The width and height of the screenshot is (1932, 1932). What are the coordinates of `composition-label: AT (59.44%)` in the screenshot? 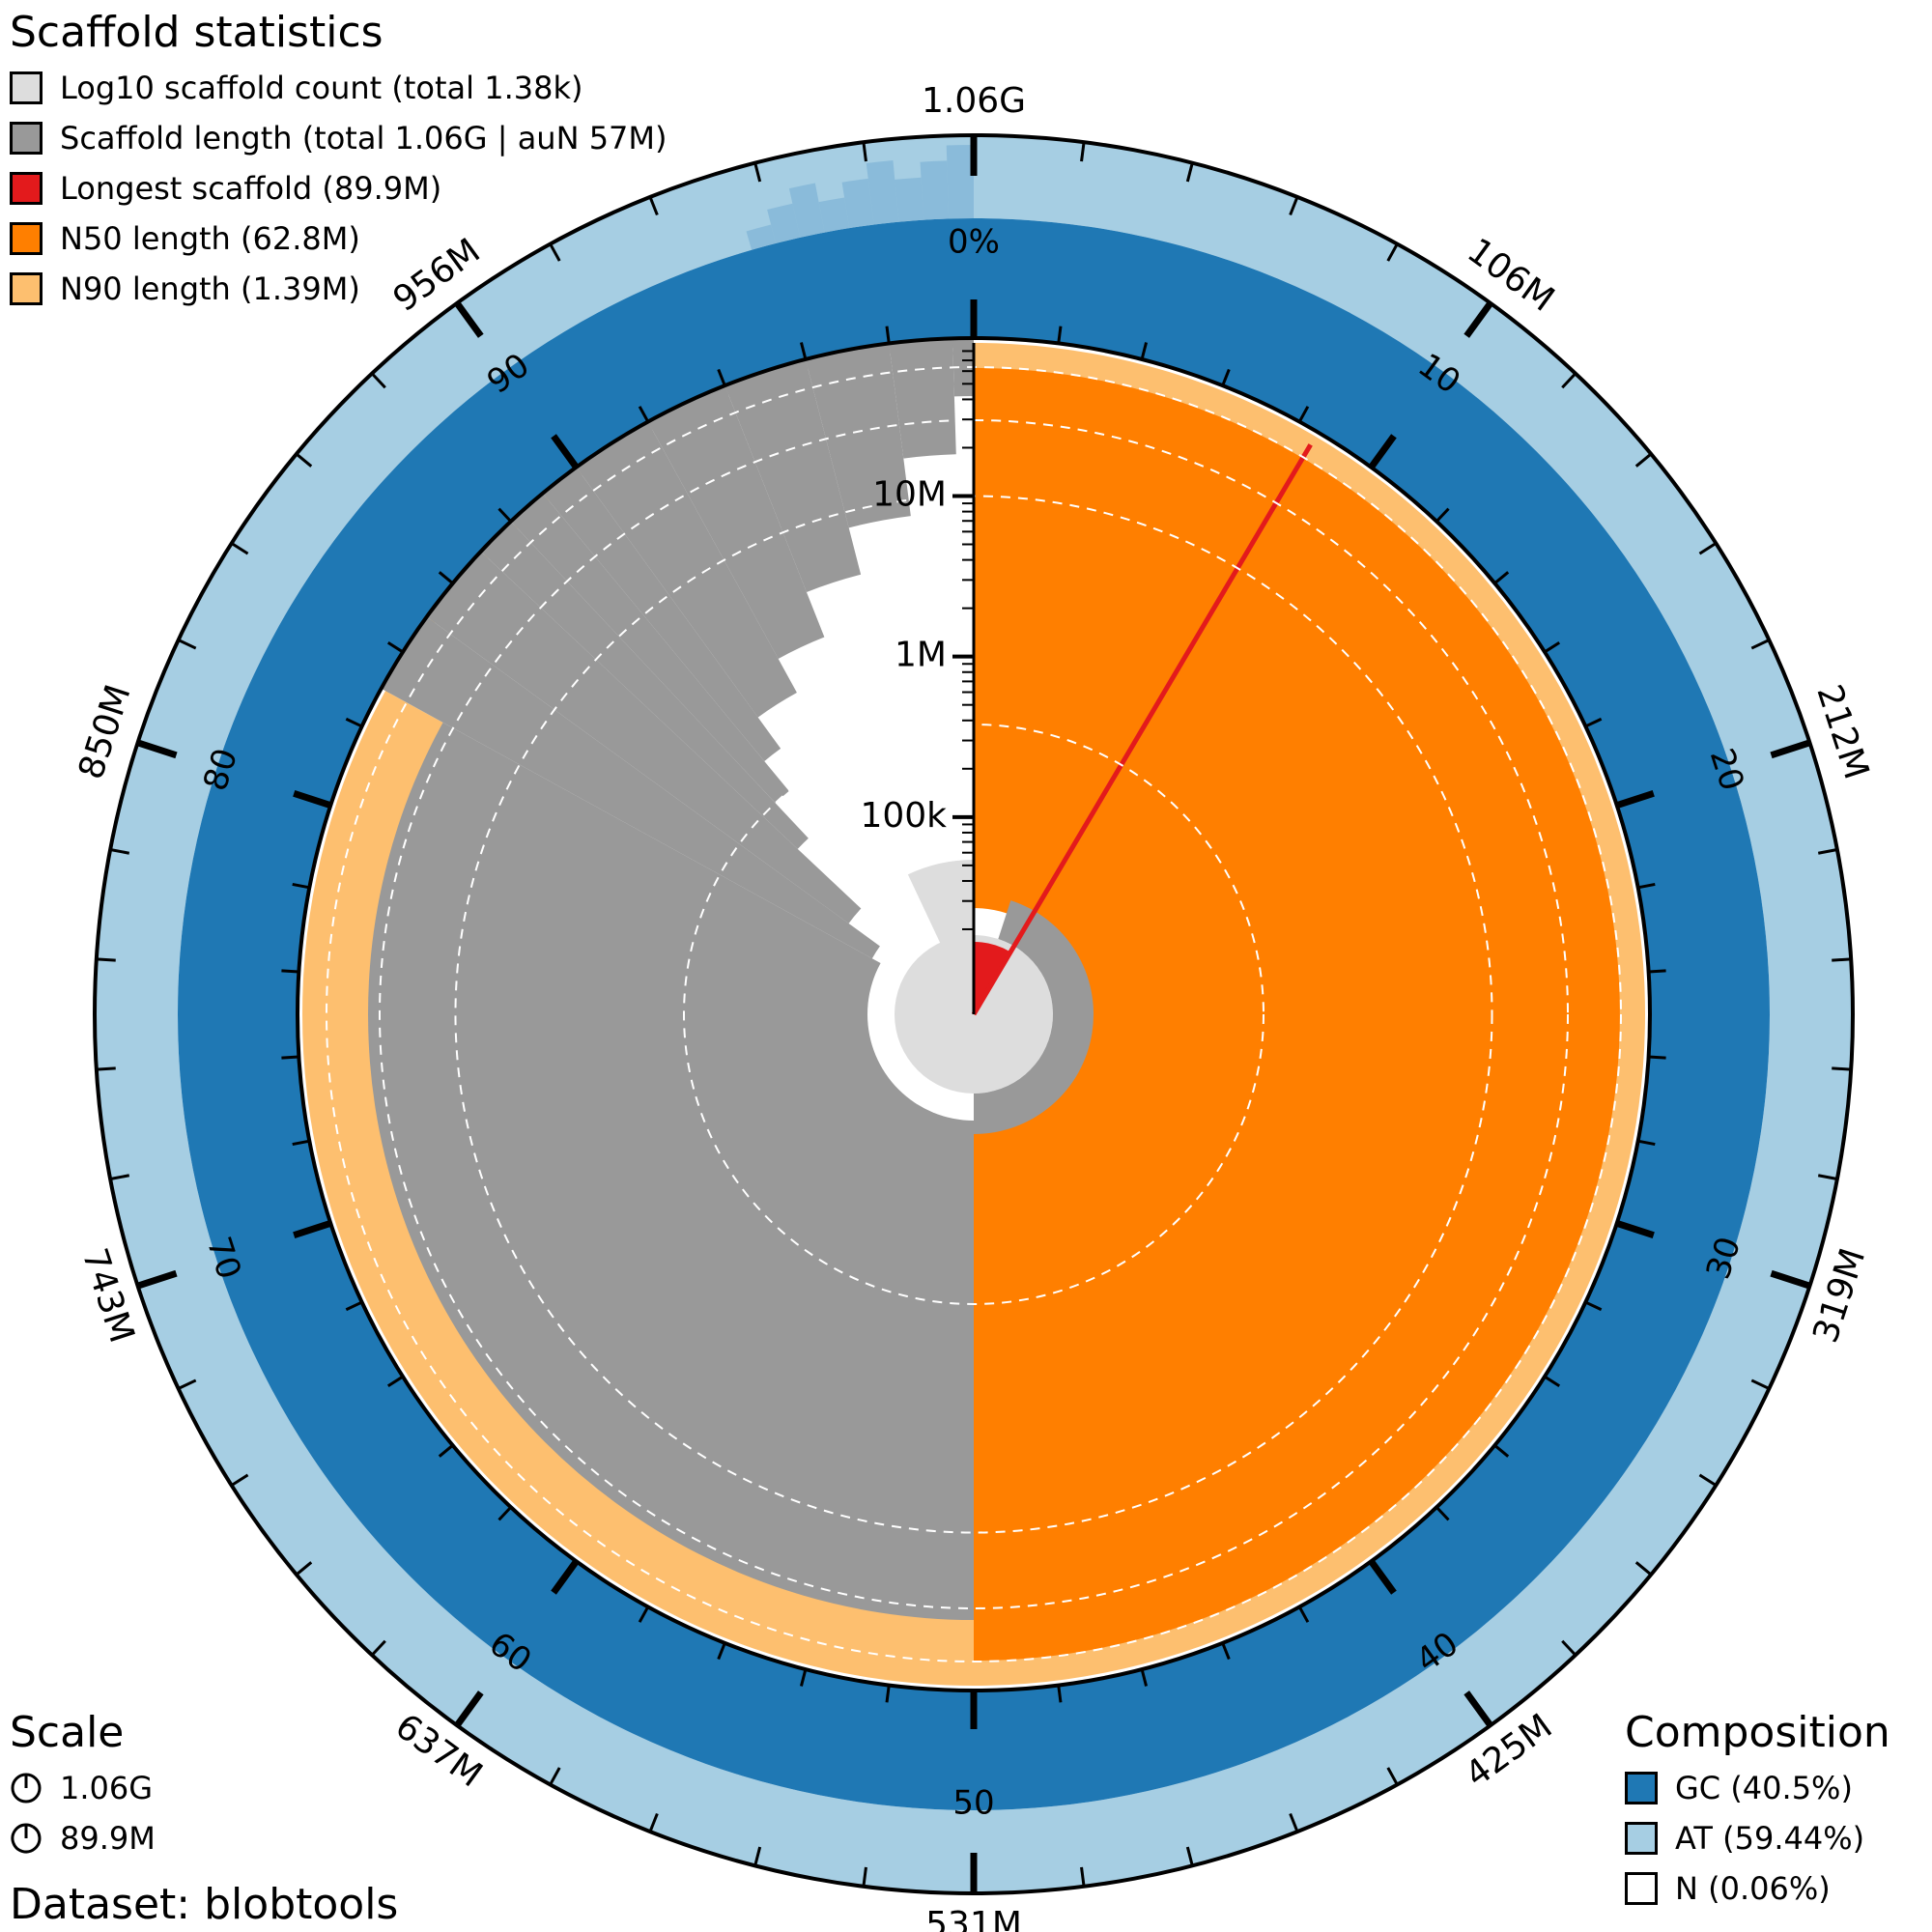 It's located at (1770, 1838).